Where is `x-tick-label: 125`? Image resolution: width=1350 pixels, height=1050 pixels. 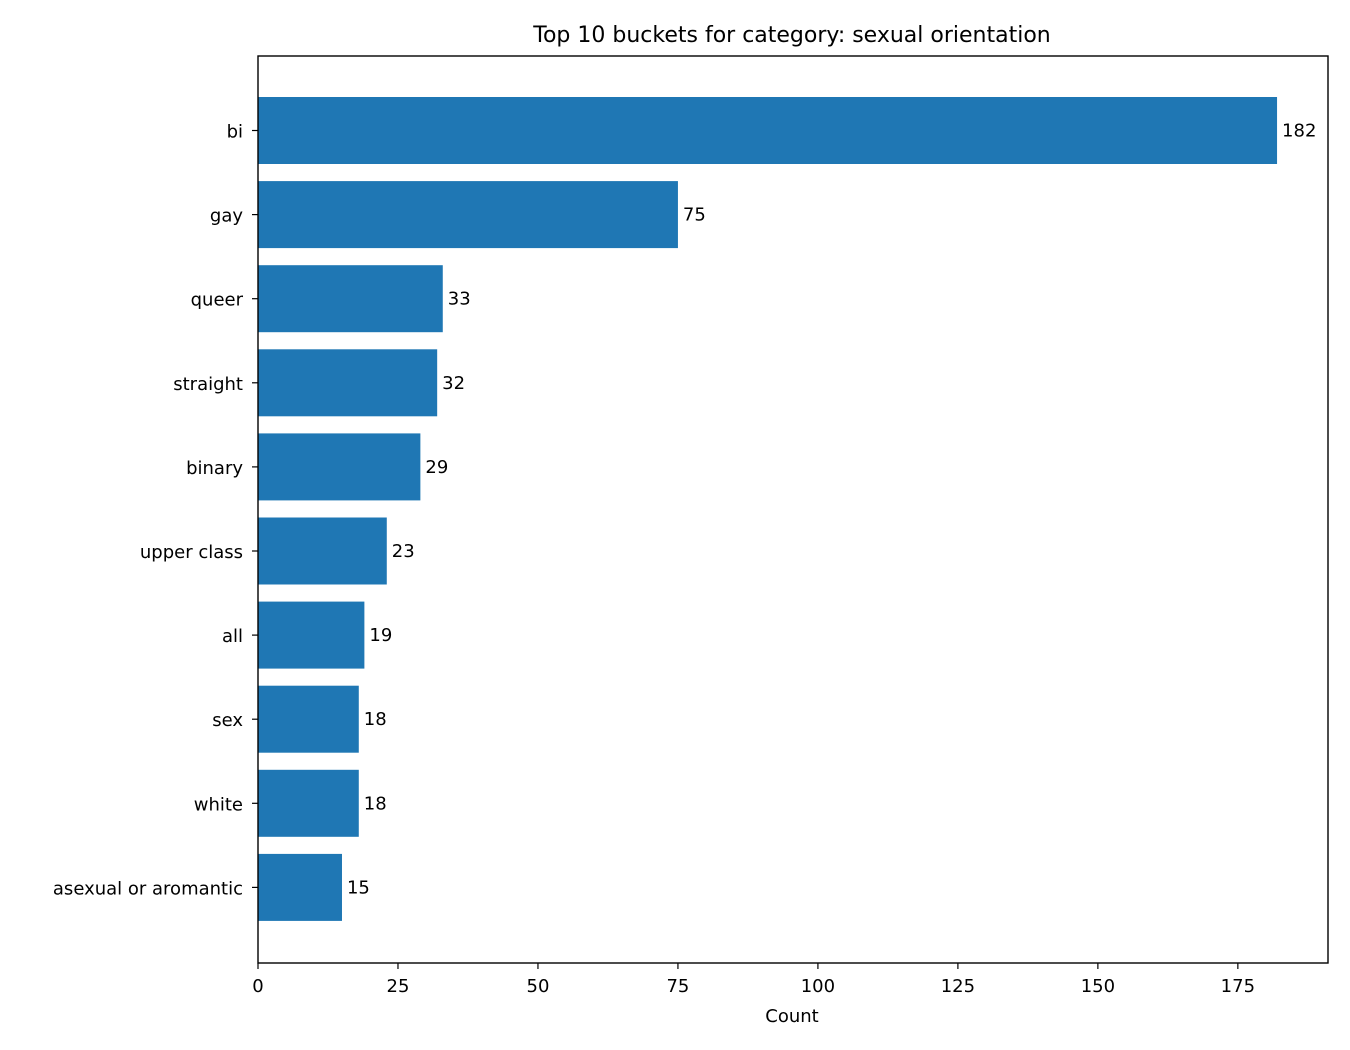
x-tick-label: 125 is located at coordinates (958, 986).